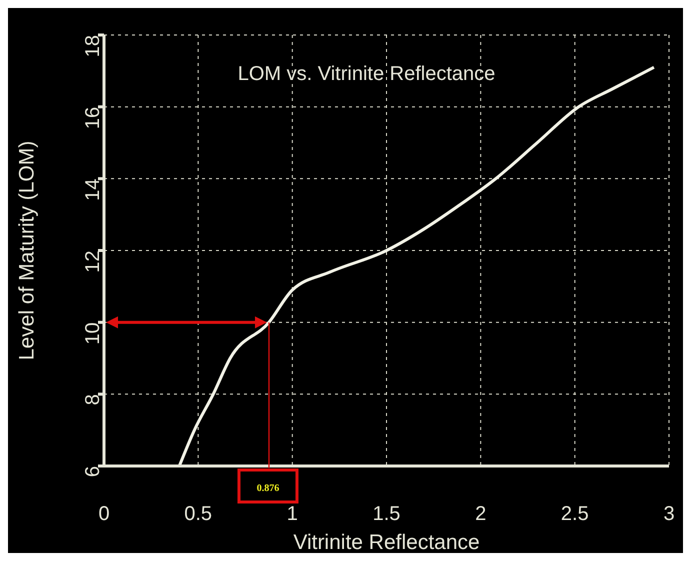 Image resolution: width=691 pixels, height=562 pixels. Describe the element at coordinates (93, 400) in the screenshot. I see `y-tick-label: 8` at that location.